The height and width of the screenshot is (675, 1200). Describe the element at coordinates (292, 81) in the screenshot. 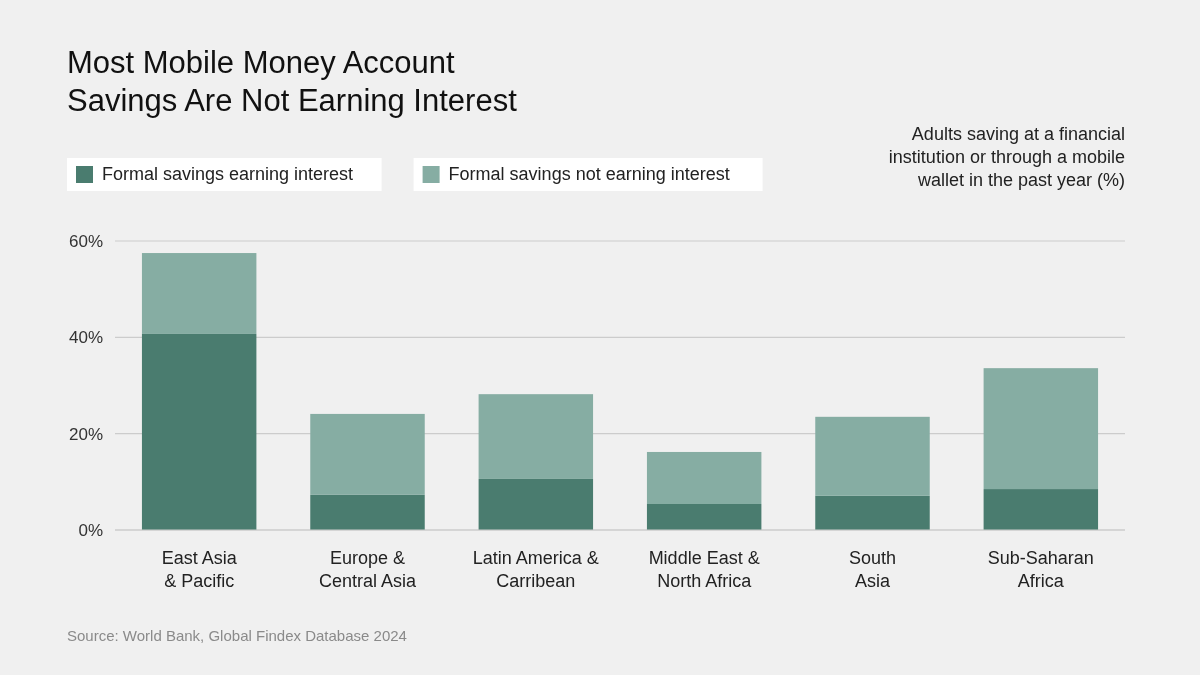

I see `chart-title: Most Mobile Money Account Savings Are Not Earning Interest` at that location.